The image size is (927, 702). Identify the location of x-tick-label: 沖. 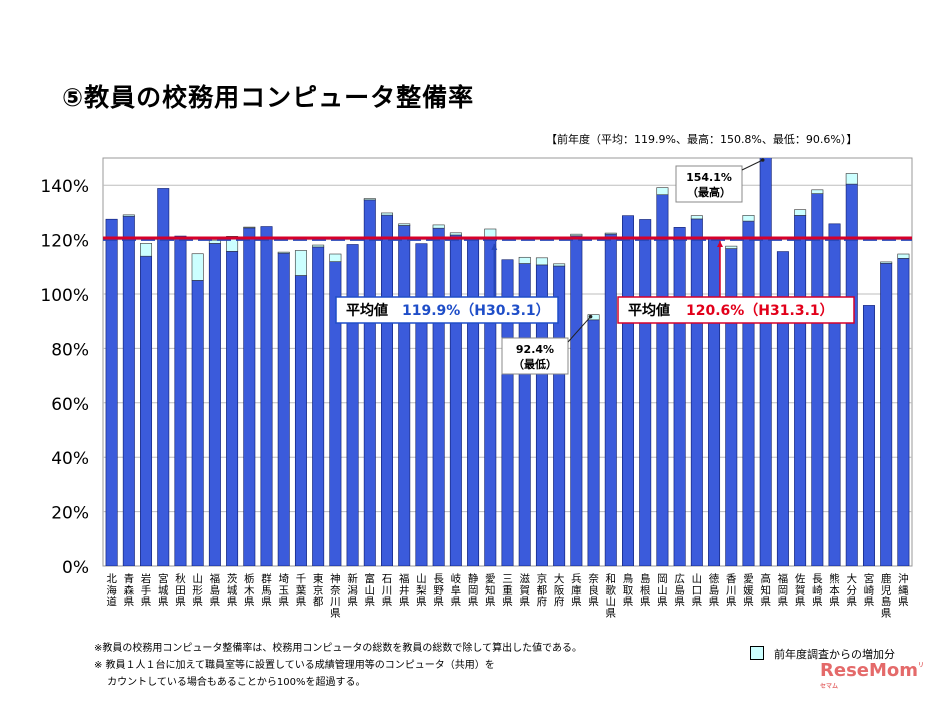
(903, 578).